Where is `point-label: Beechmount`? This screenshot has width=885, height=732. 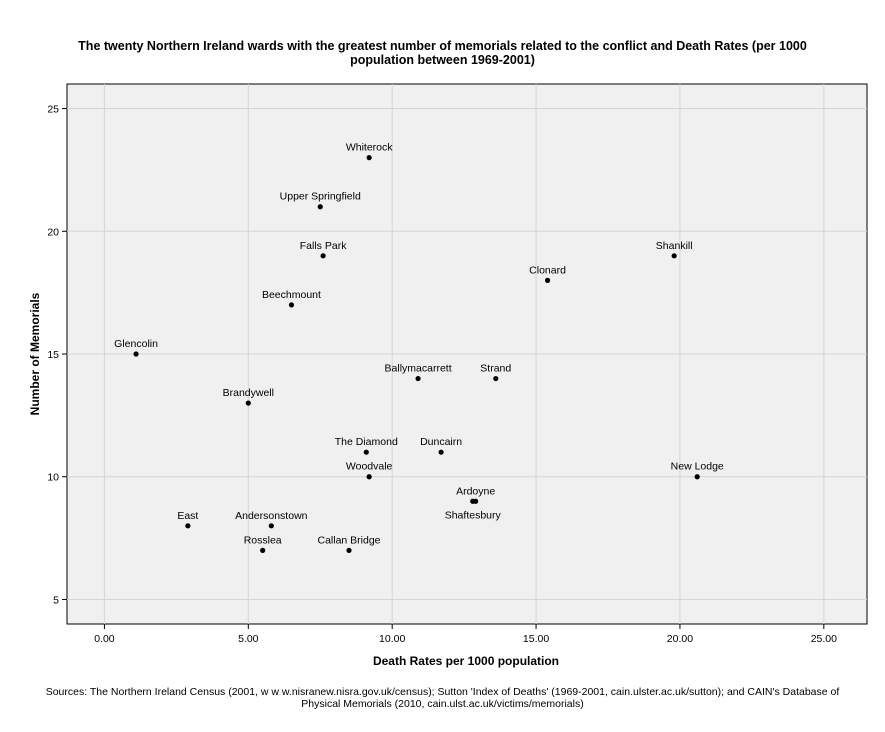
point-label: Beechmount is located at coordinates (291, 295).